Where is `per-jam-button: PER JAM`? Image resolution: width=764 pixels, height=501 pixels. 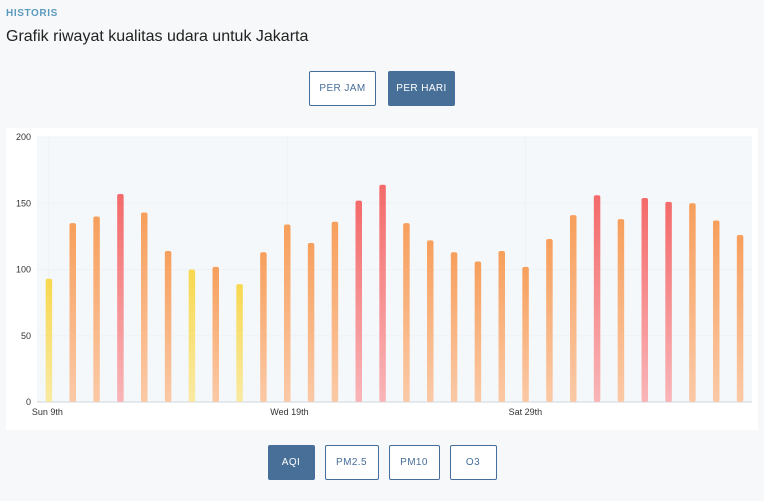
per-jam-button: PER JAM is located at coordinates (342, 88).